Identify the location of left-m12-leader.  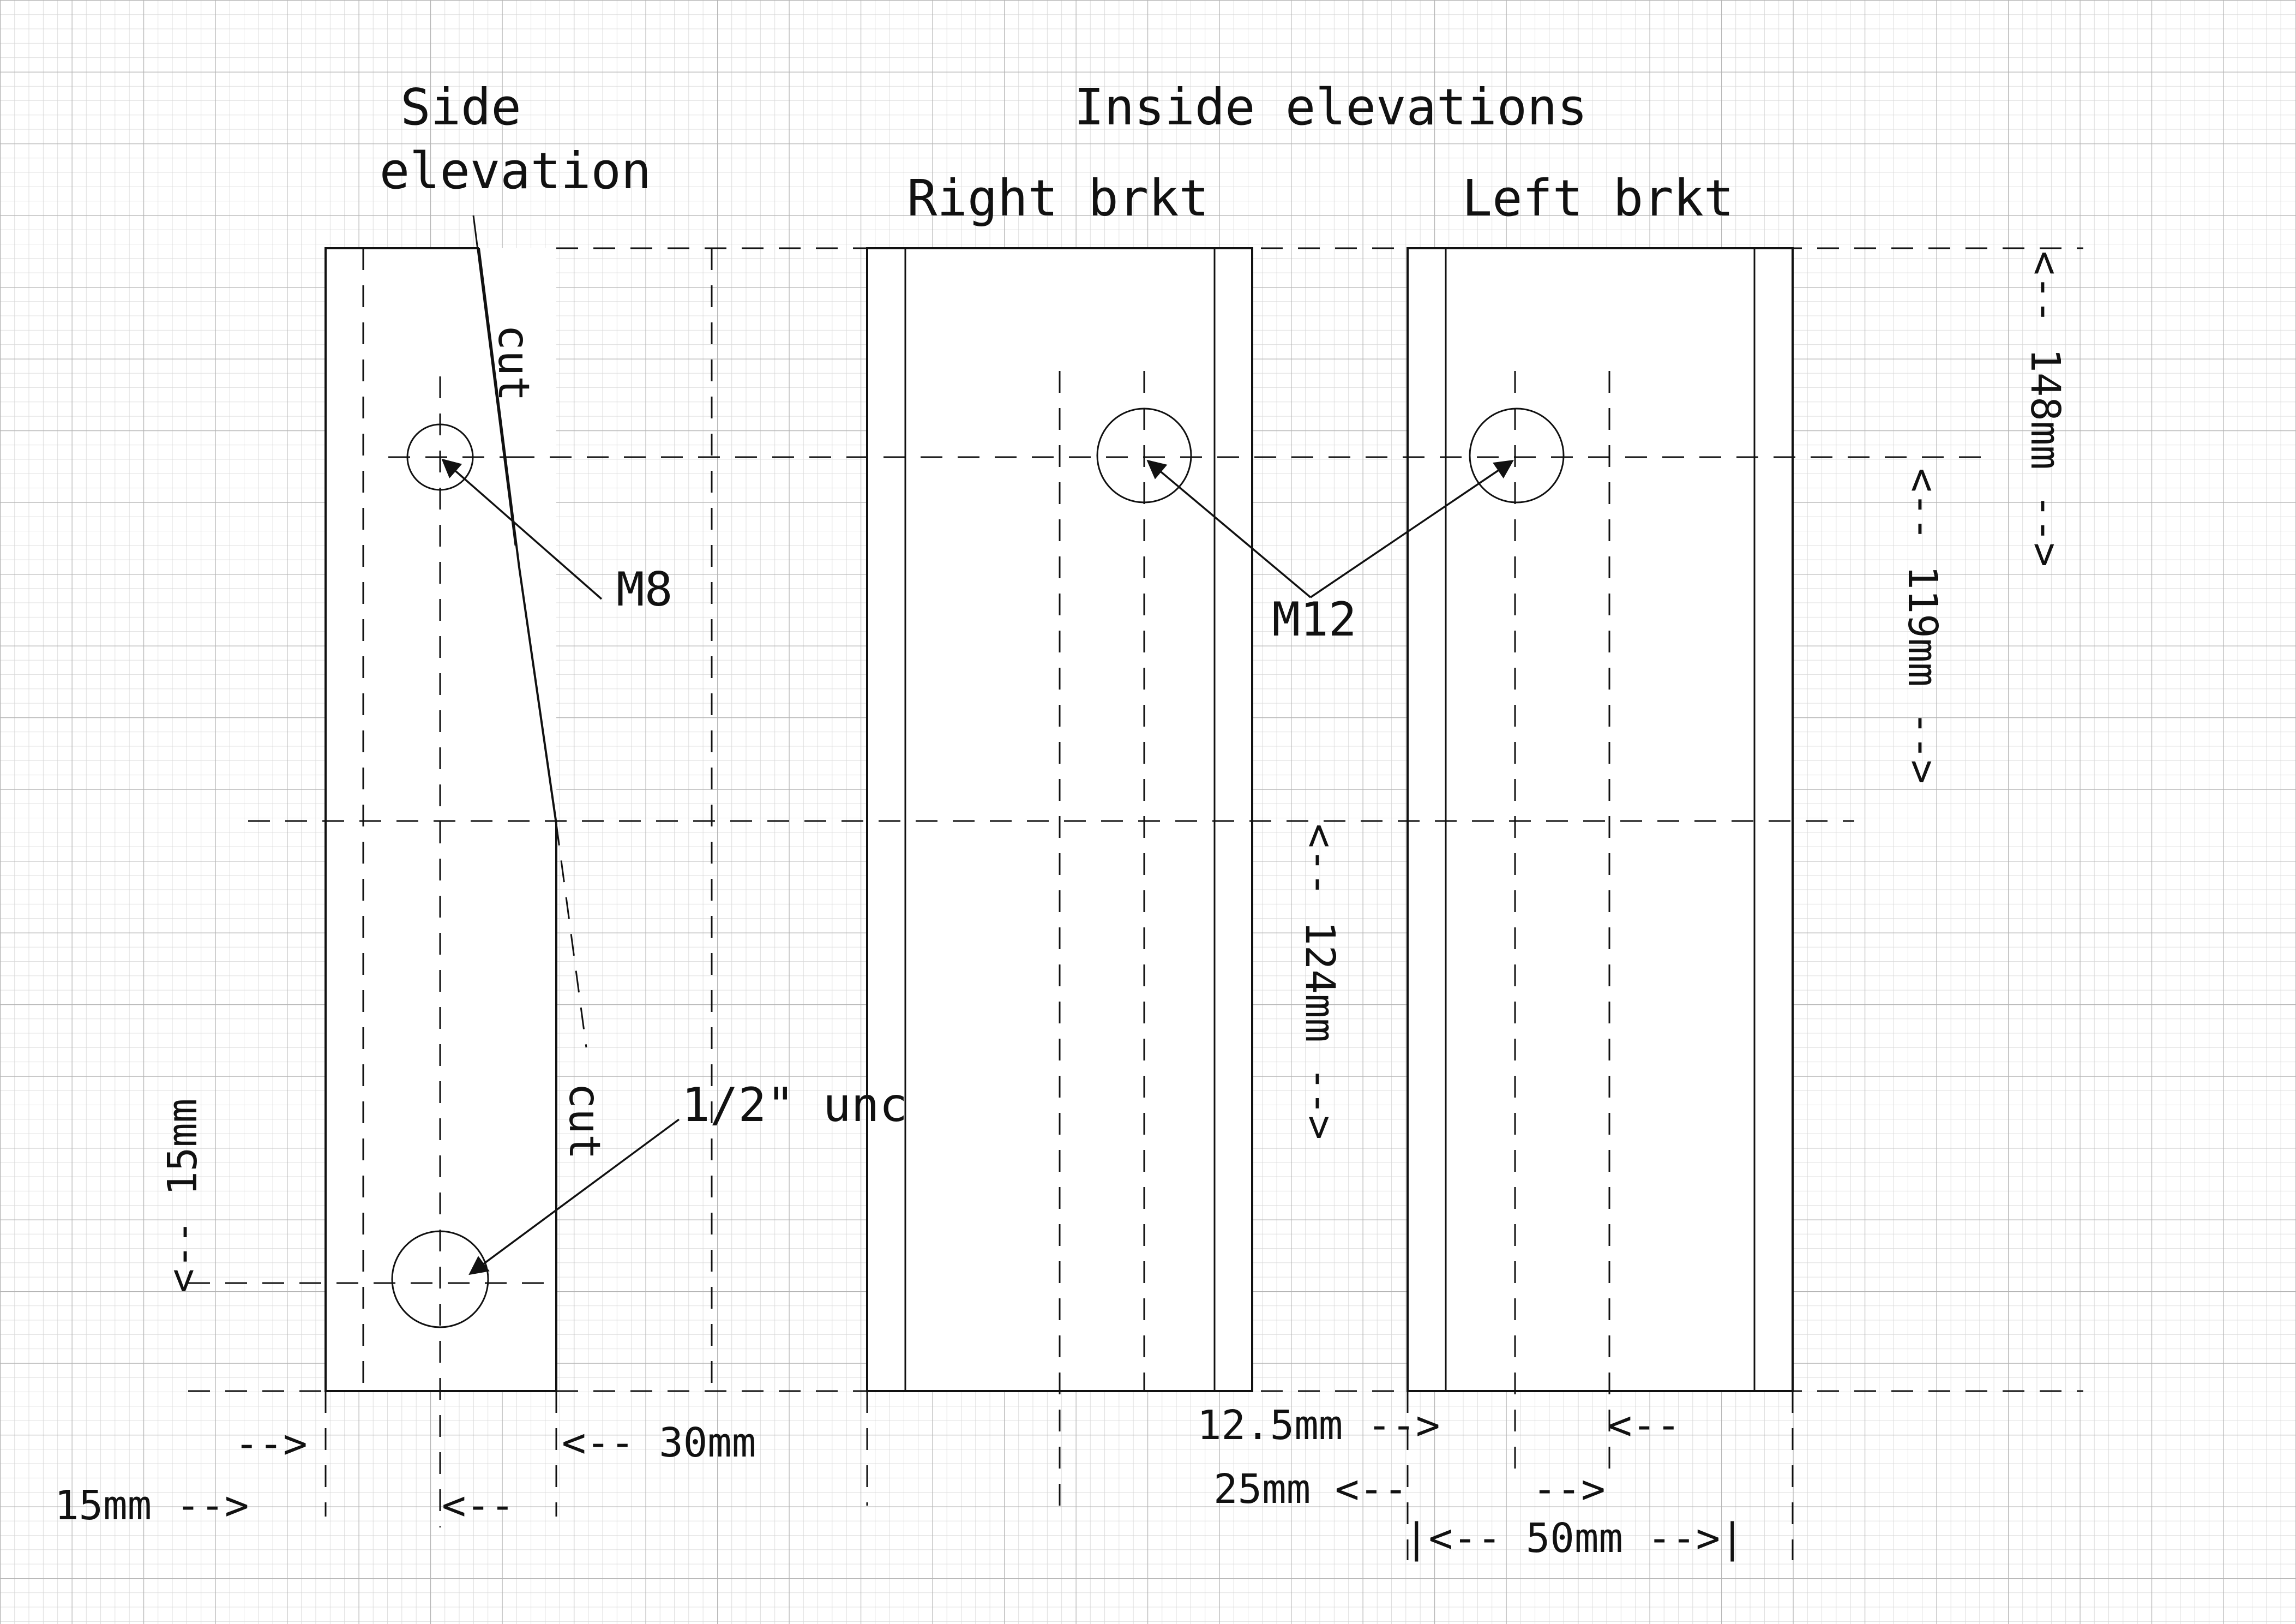
(1412, 529).